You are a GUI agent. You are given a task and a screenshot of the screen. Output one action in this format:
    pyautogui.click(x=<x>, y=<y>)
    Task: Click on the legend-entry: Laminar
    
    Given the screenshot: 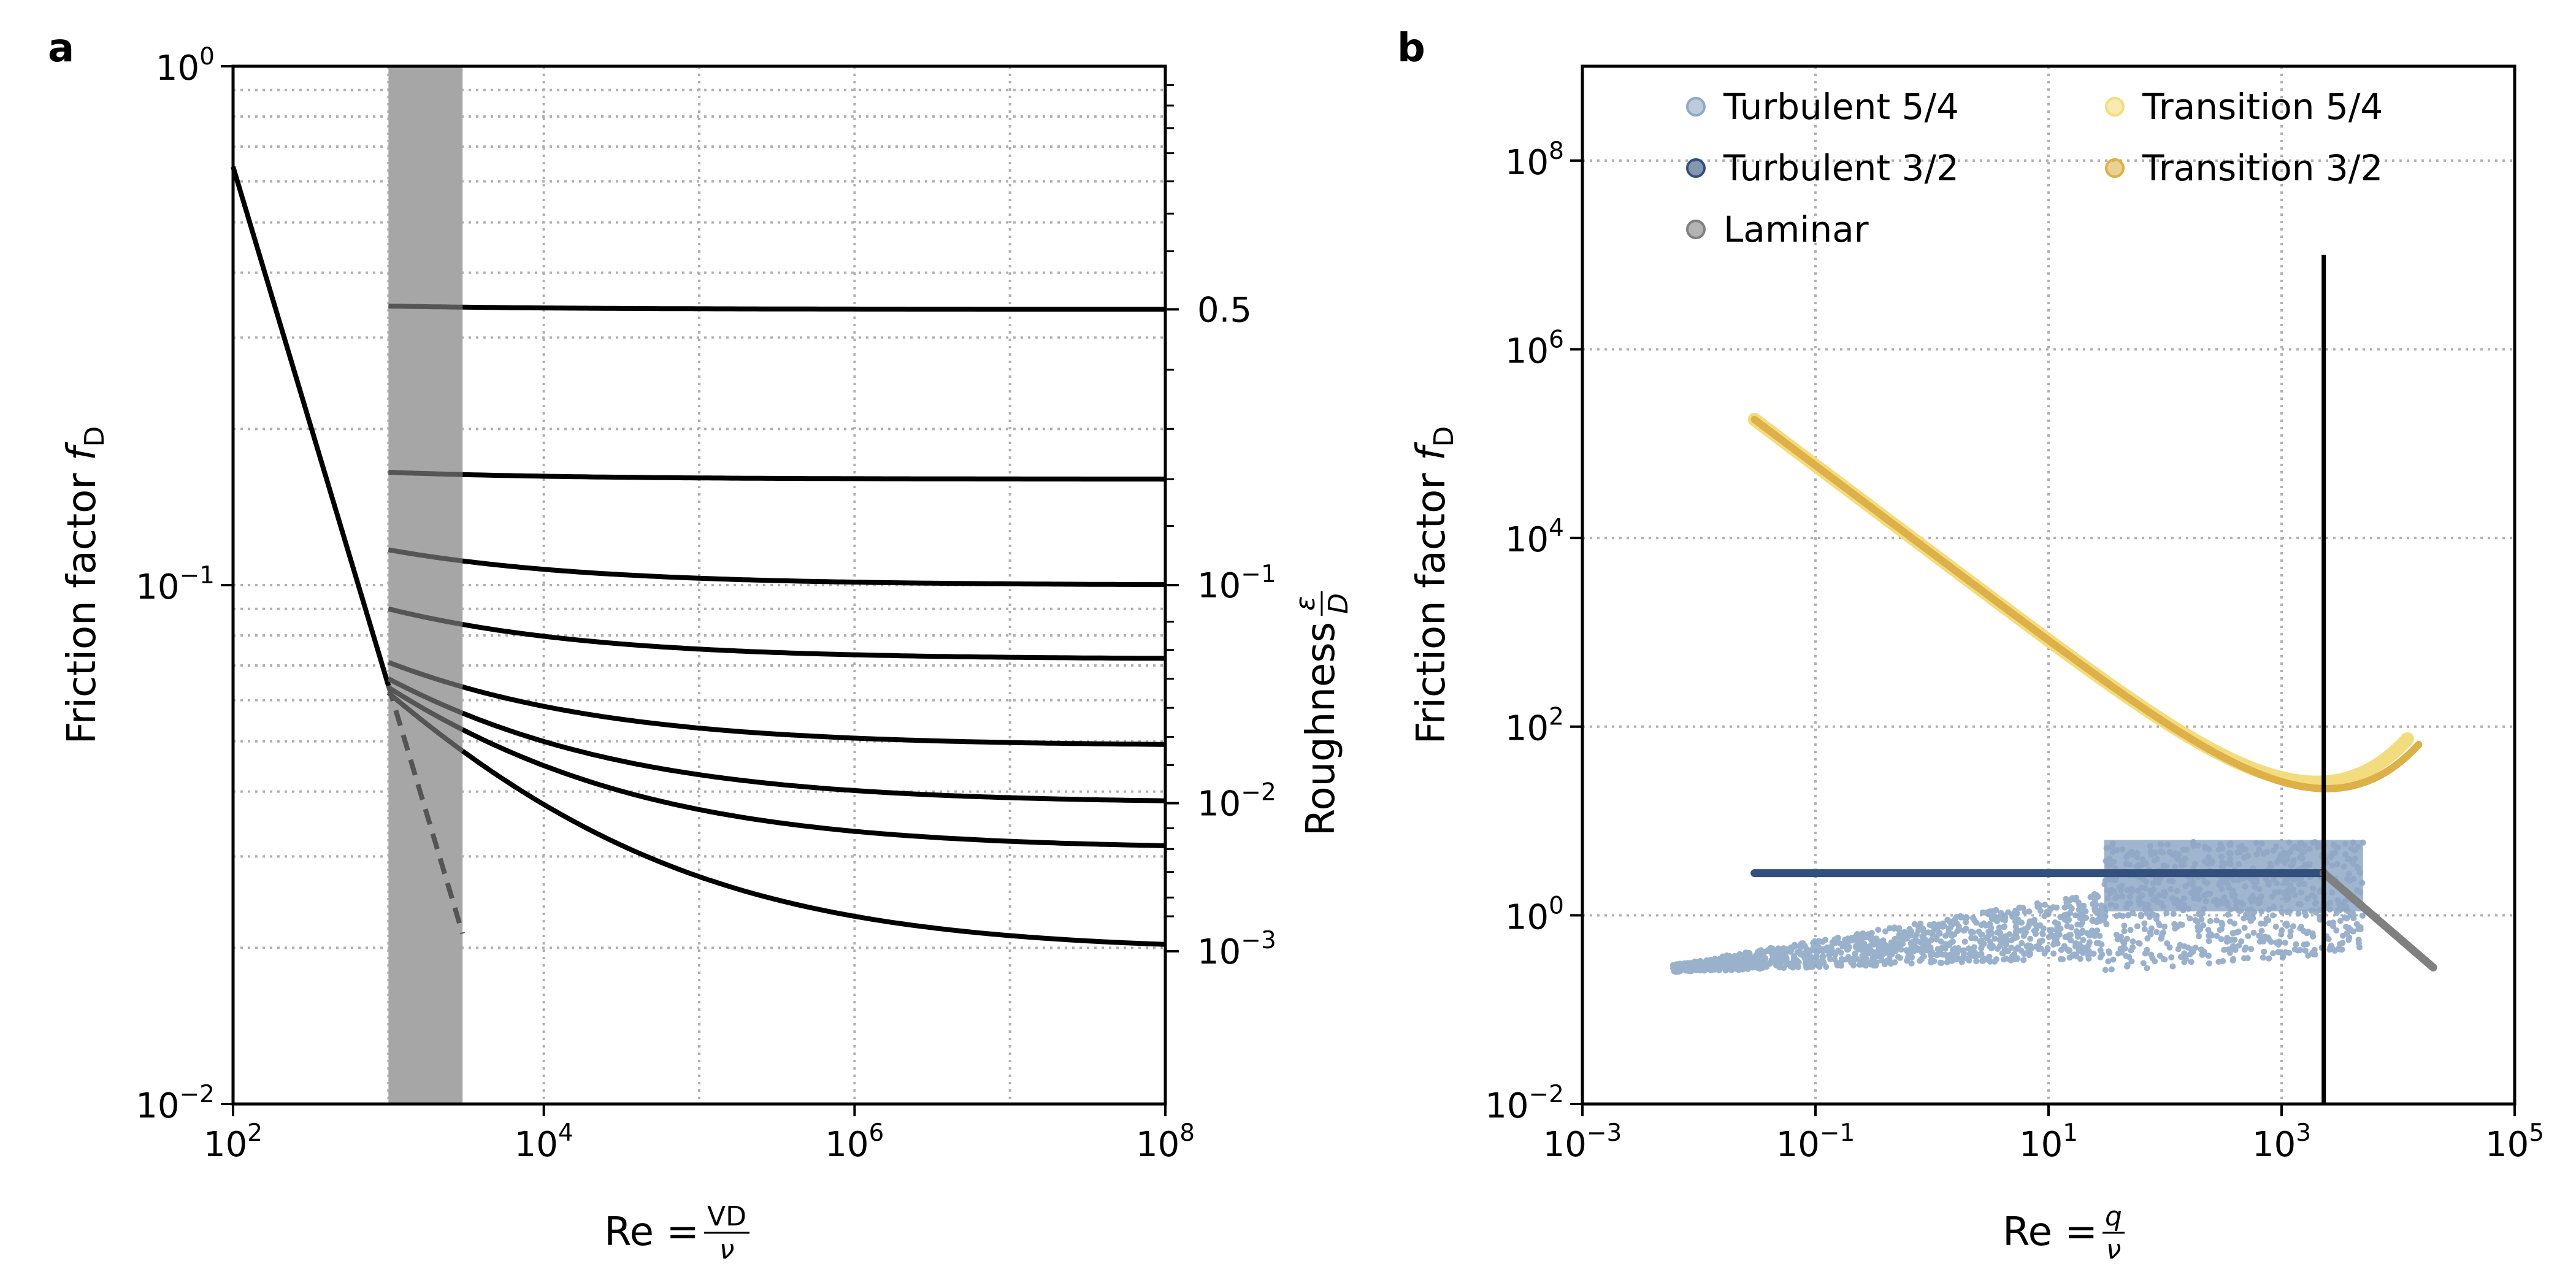 What is the action you would take?
    pyautogui.click(x=1777, y=229)
    